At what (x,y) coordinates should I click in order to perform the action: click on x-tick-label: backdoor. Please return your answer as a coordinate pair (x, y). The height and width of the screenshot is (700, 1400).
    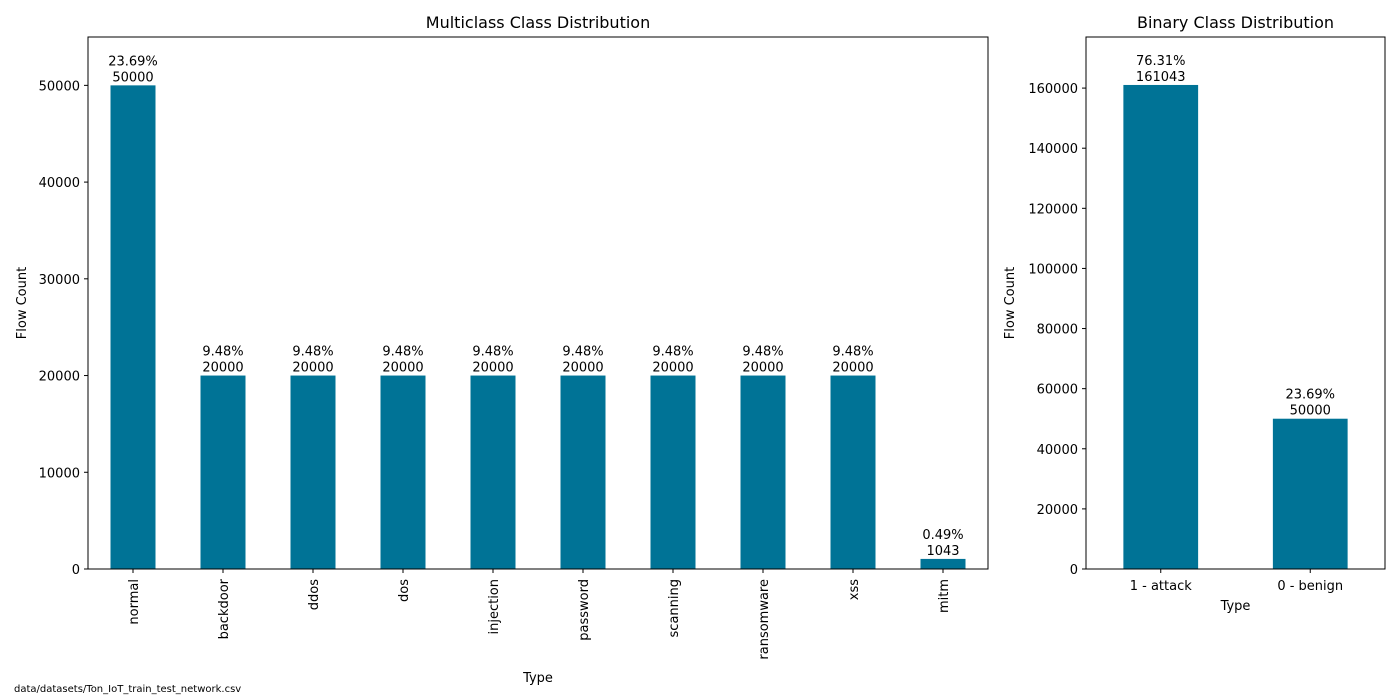
    Looking at the image, I should click on (224, 608).